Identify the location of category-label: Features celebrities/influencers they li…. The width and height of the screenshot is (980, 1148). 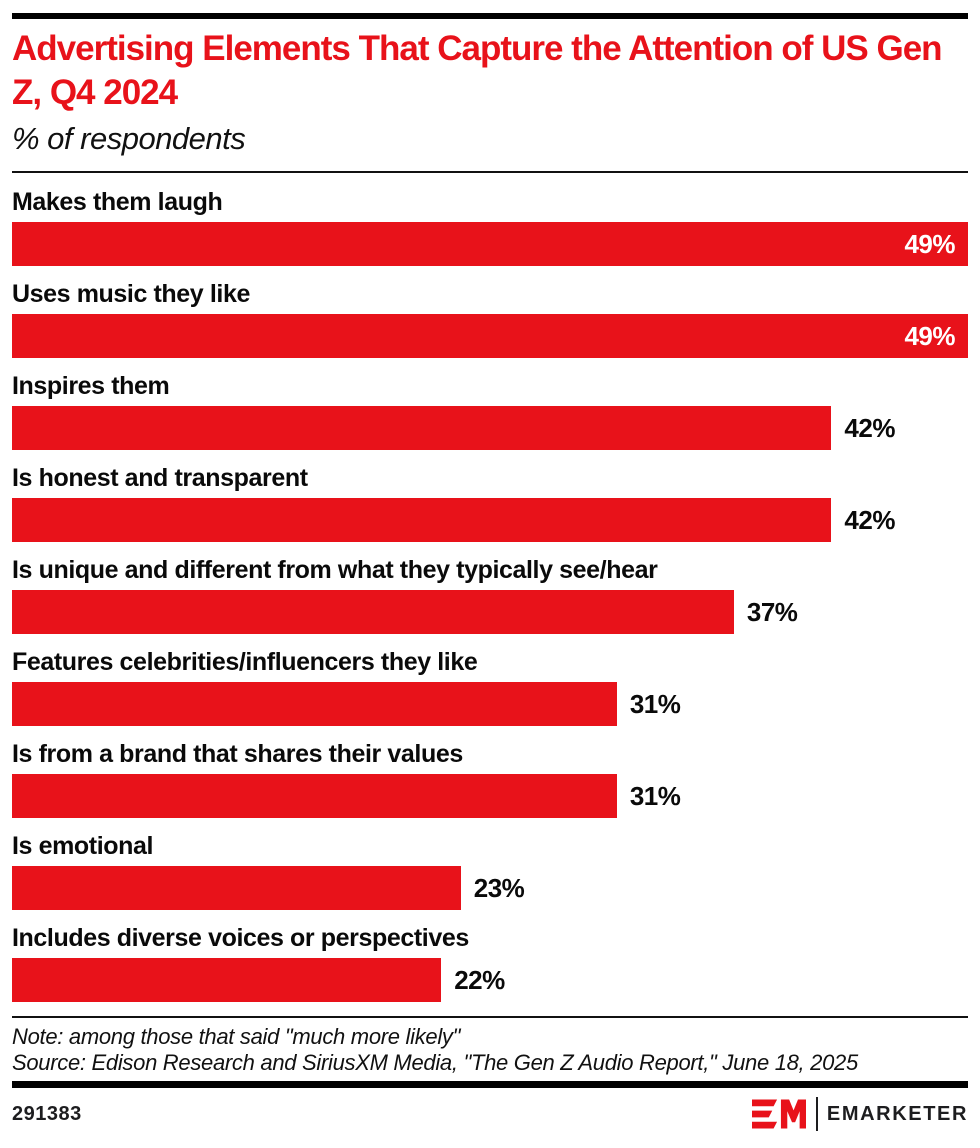
(245, 662).